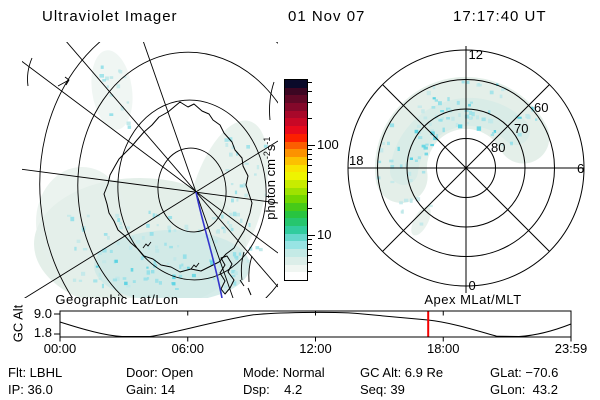 Image resolution: width=600 pixels, height=400 pixels. I want to click on image-date: 01 Nov 07, so click(327, 16).